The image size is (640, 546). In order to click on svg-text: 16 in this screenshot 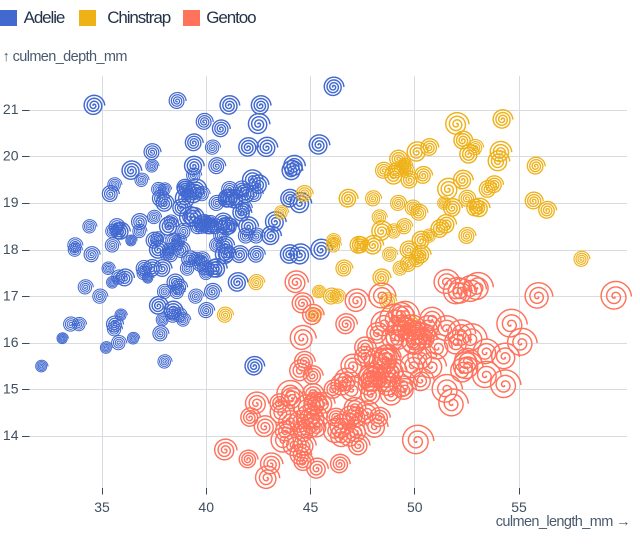, I will do `click(11, 342)`.